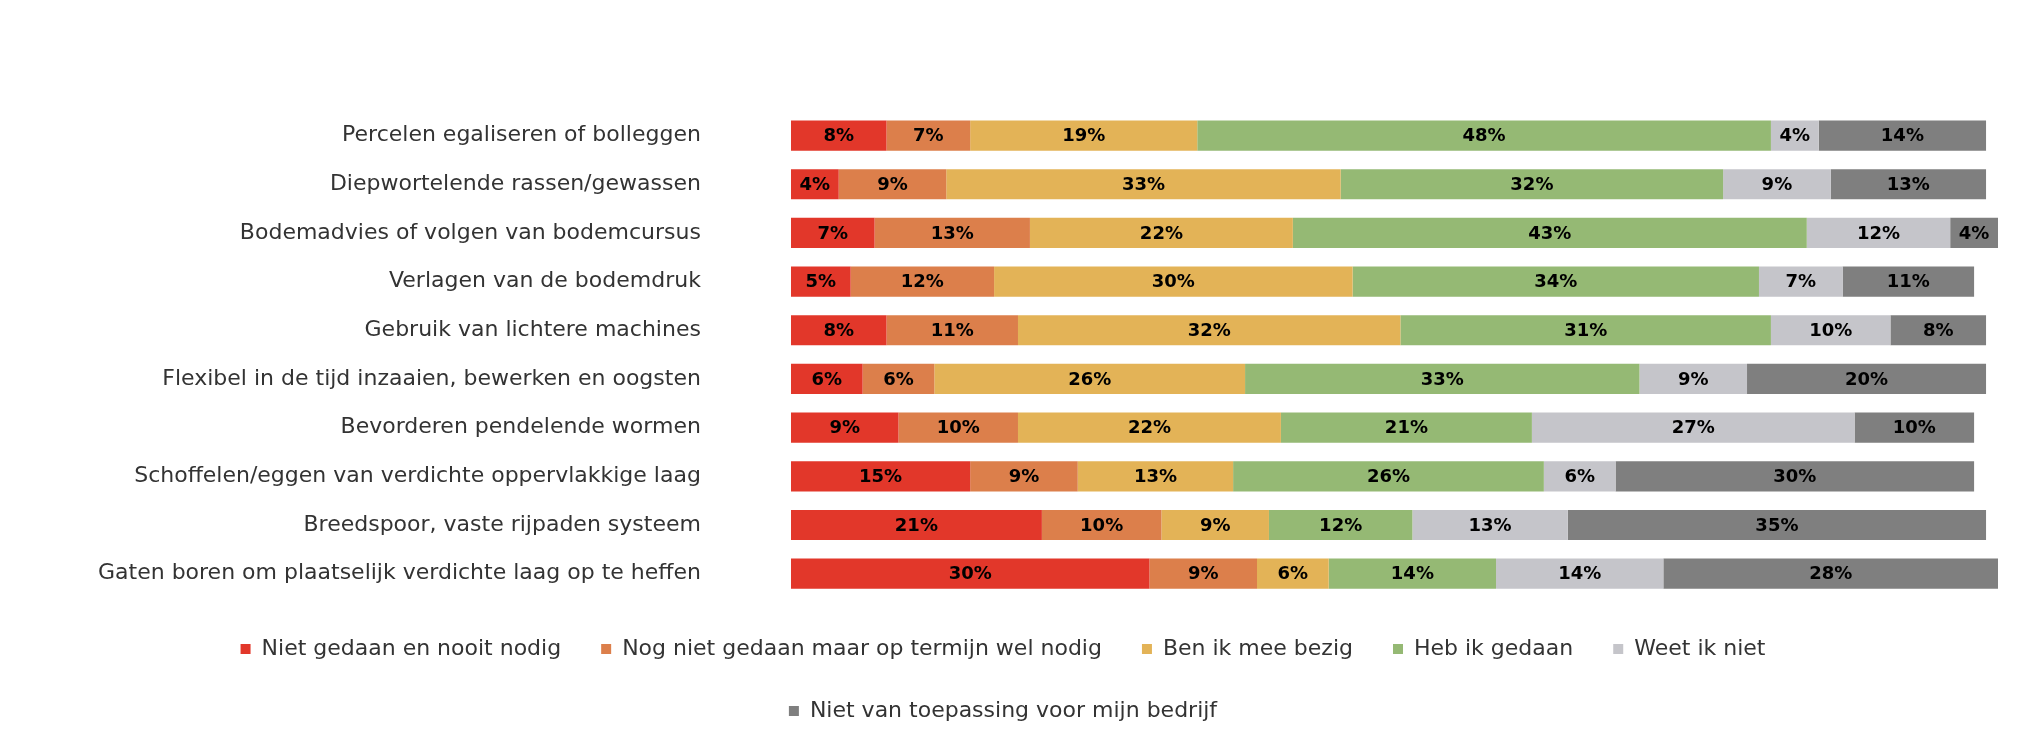 The image size is (2019, 742). I want to click on y-tick-label: Verlagen van de bodemdruk, so click(545, 280).